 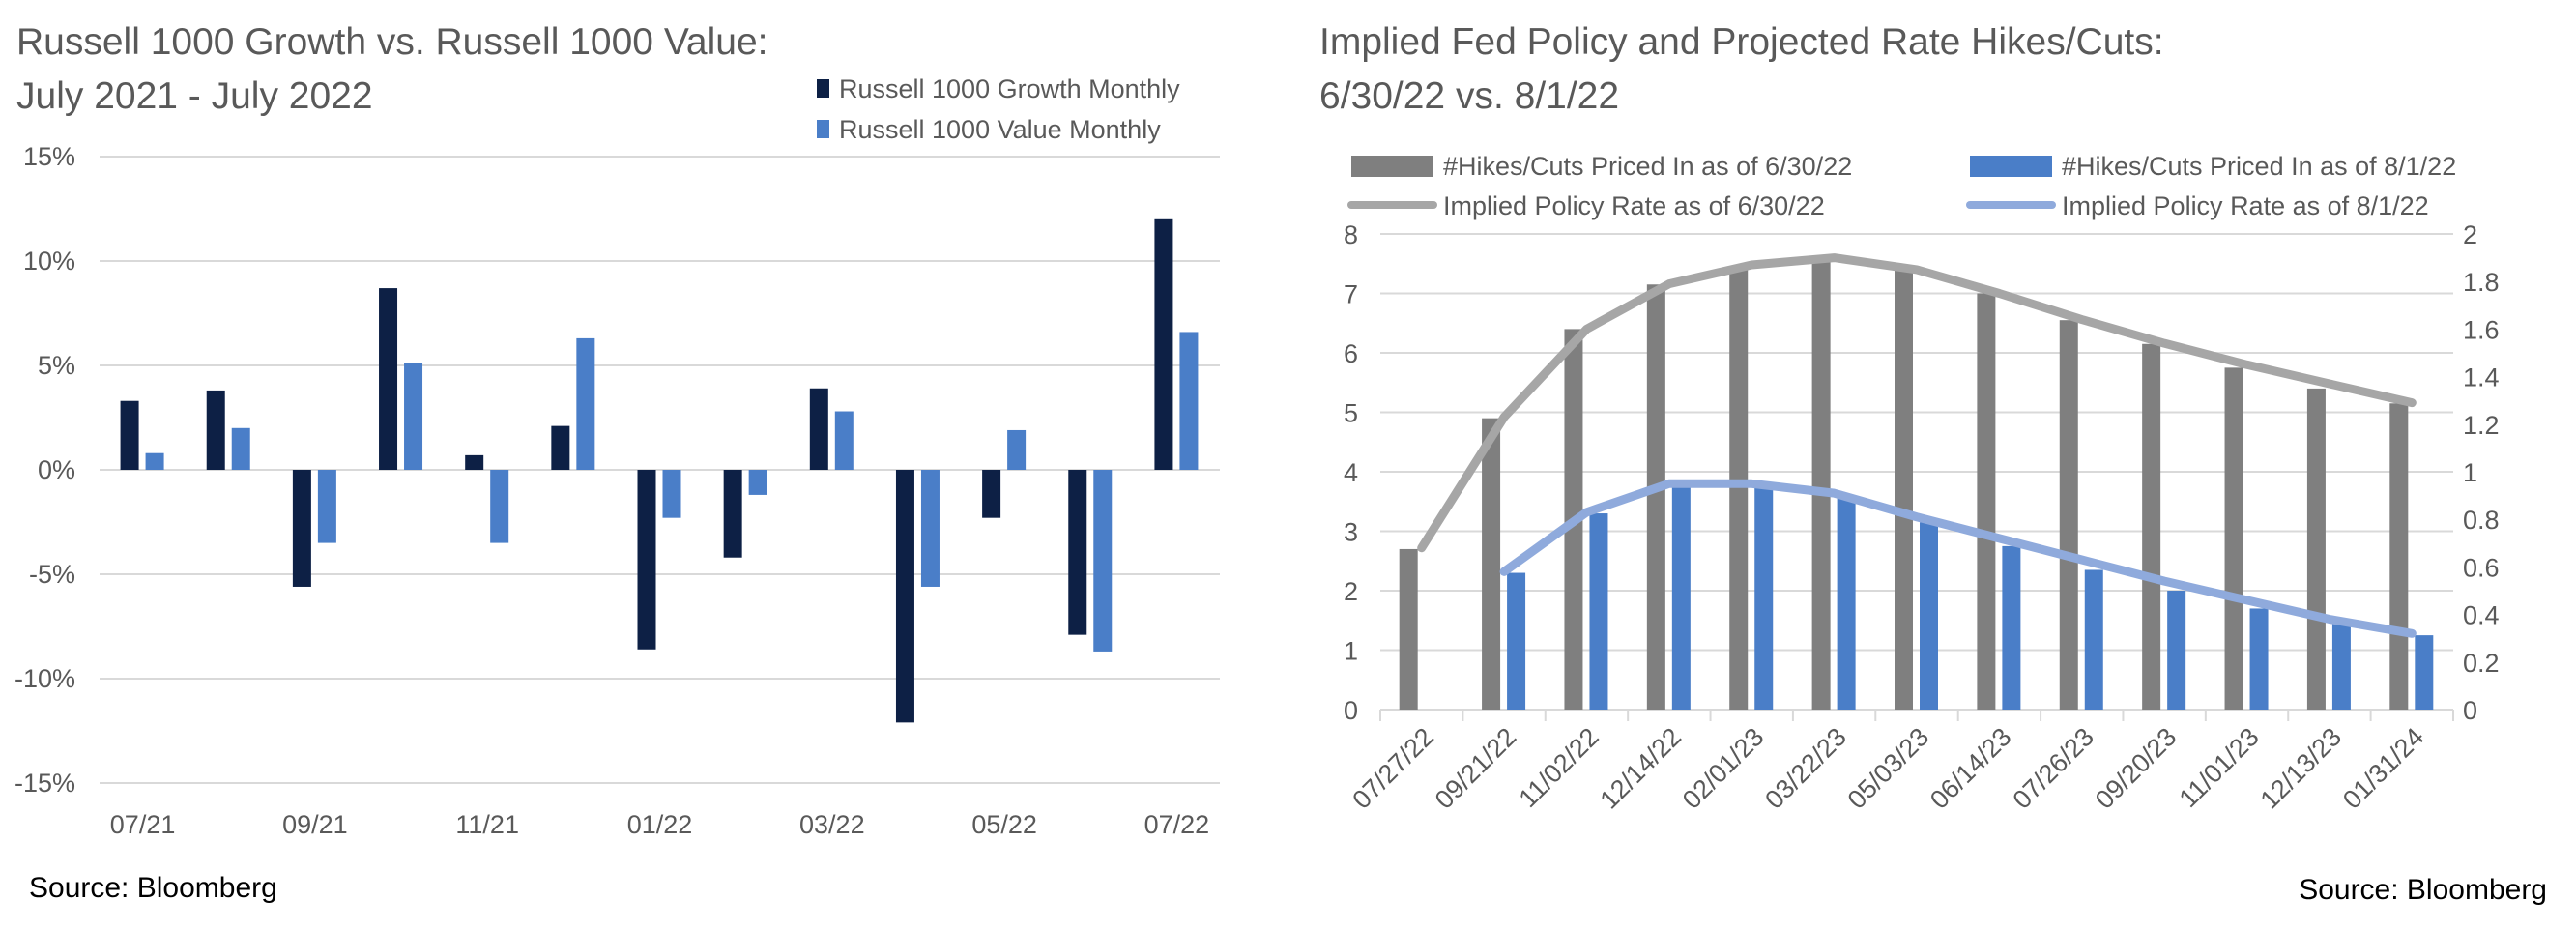 I want to click on right-right-y-tick-label: 0.2, so click(x=2481, y=663).